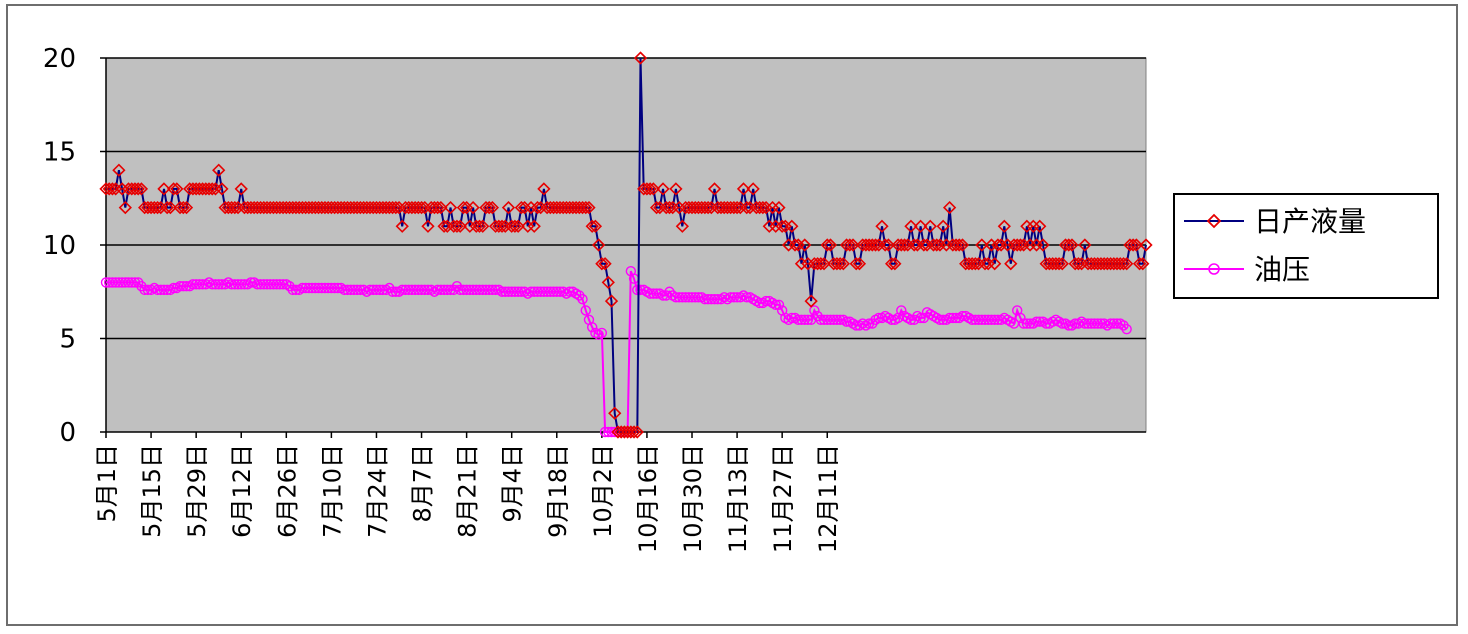 The image size is (1468, 634). What do you see at coordinates (107, 483) in the screenshot?
I see `x-tick-label: 5月1日` at bounding box center [107, 483].